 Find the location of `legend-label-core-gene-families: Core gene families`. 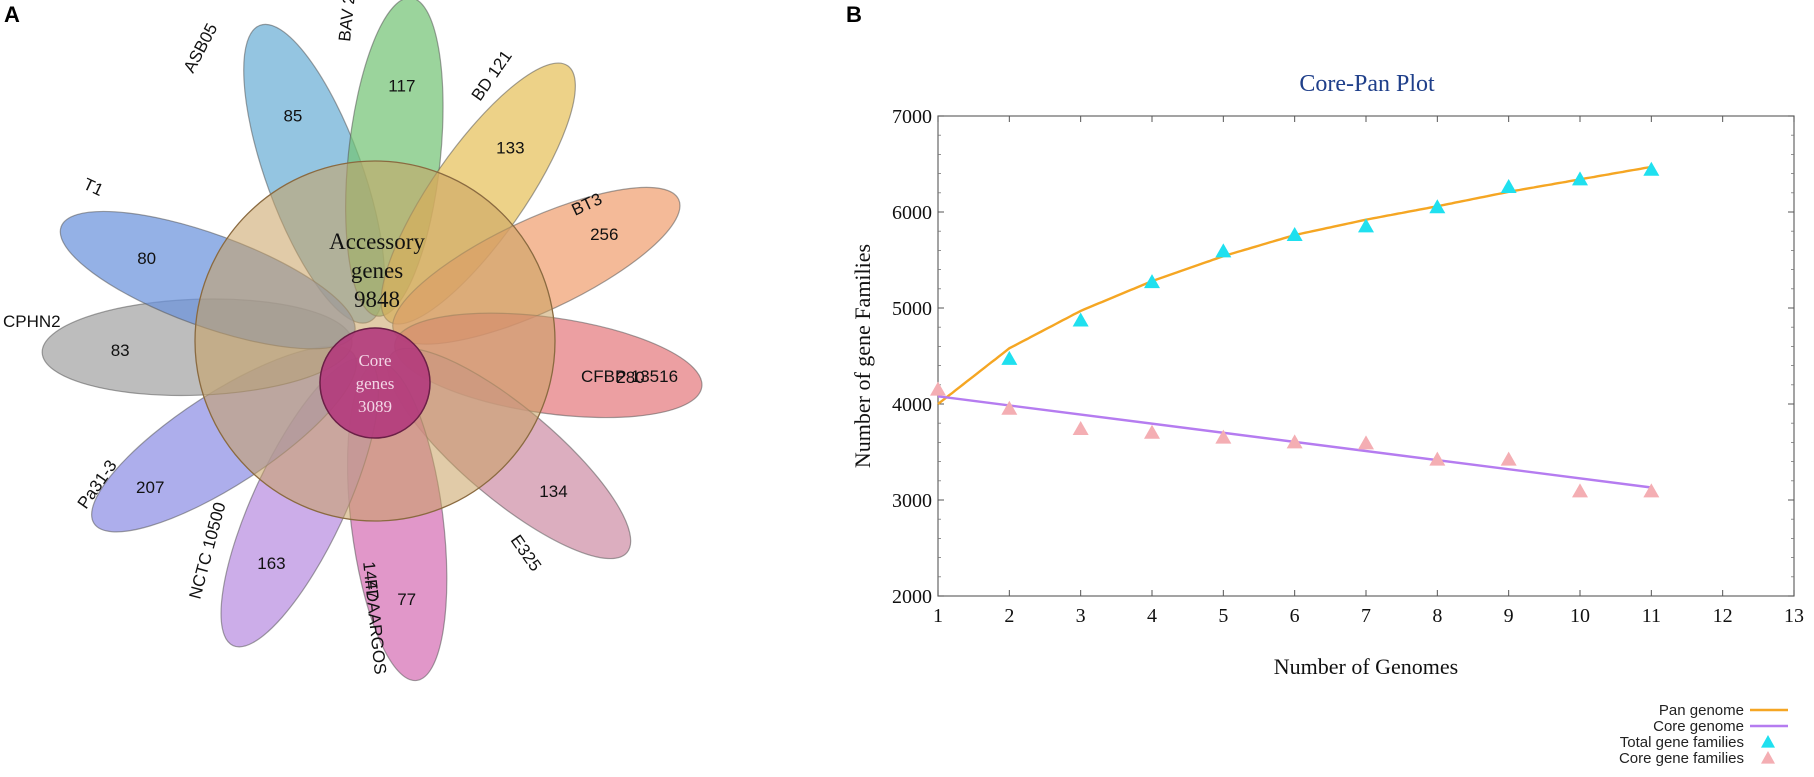

legend-label-core-gene-families: Core gene families is located at coordinates (1681, 758).